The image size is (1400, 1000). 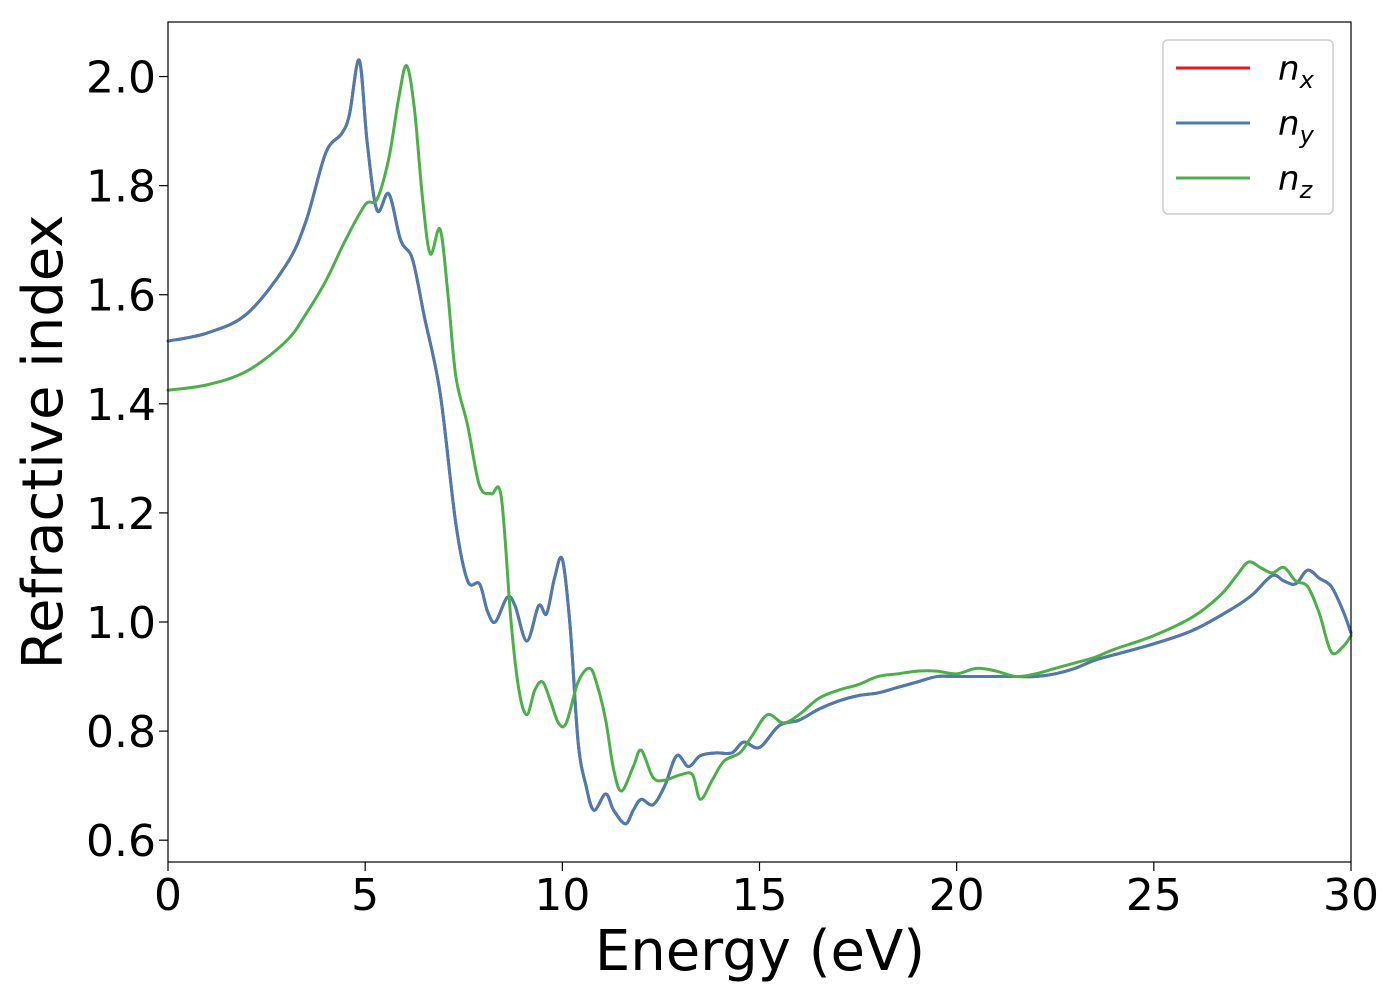 I want to click on y-tick-label: 1.6, so click(x=121, y=296).